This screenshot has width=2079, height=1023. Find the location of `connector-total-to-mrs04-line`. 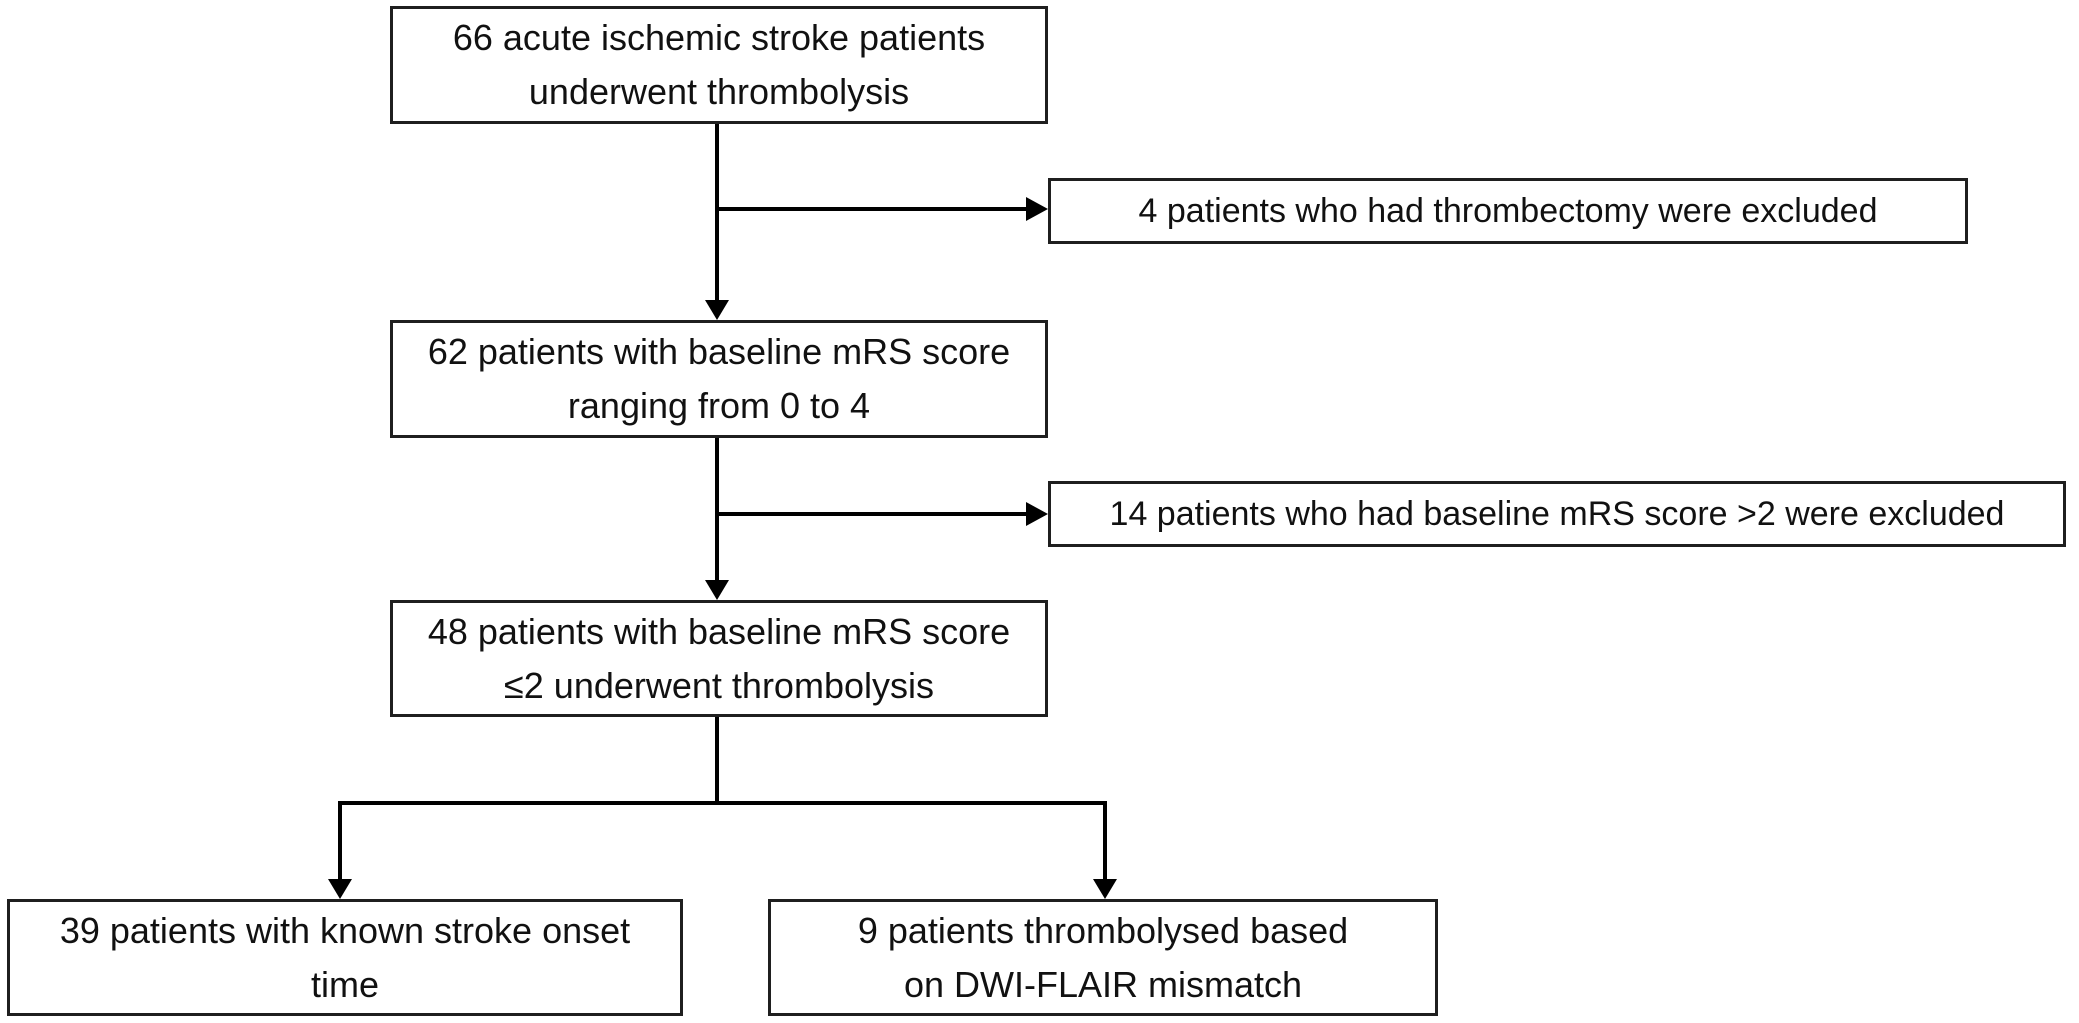

connector-total-to-mrs04-line is located at coordinates (717, 213).